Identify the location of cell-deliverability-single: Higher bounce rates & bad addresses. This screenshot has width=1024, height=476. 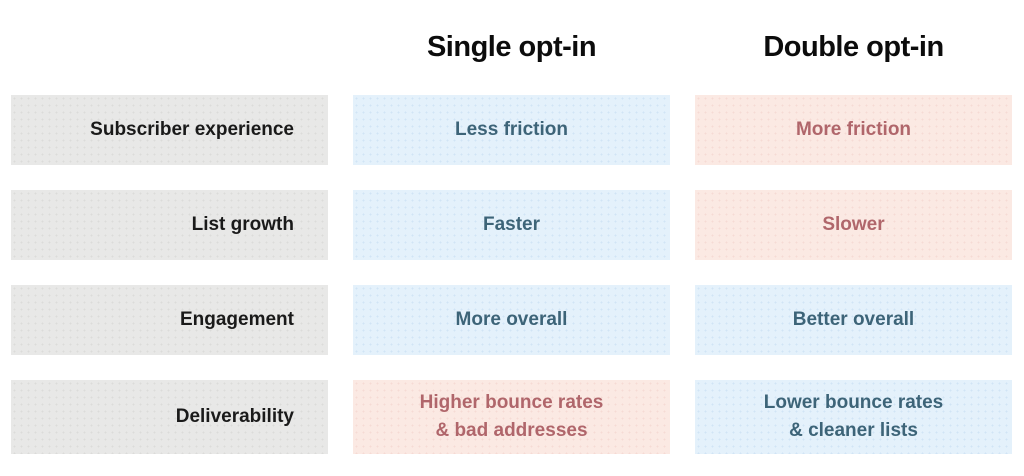
(511, 417).